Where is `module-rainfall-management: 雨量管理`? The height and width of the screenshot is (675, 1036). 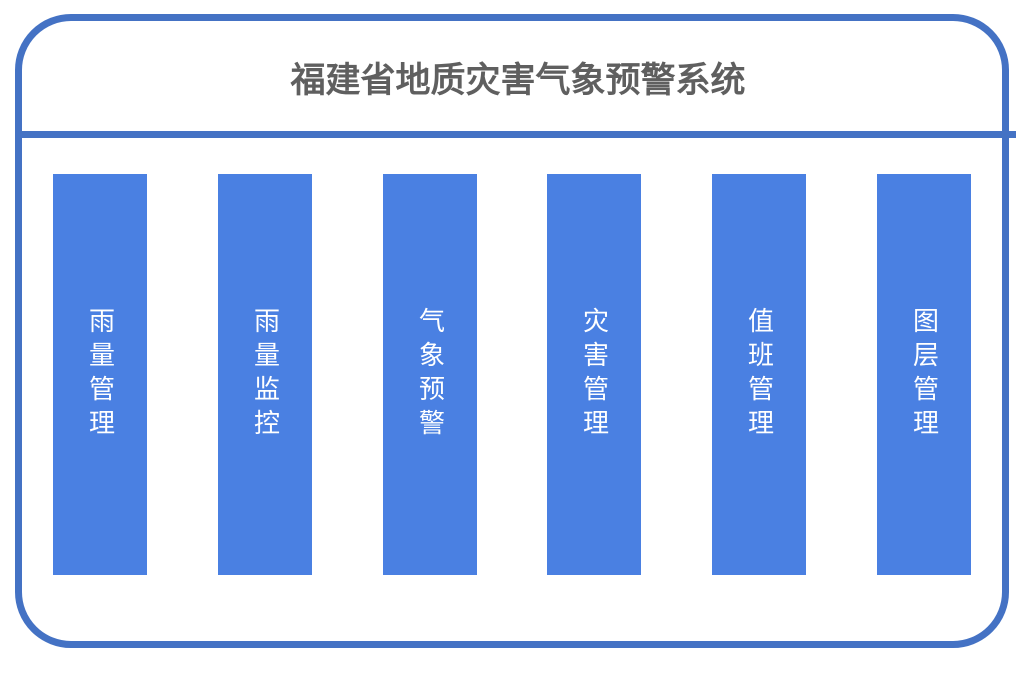
module-rainfall-management: 雨量管理 is located at coordinates (100, 374).